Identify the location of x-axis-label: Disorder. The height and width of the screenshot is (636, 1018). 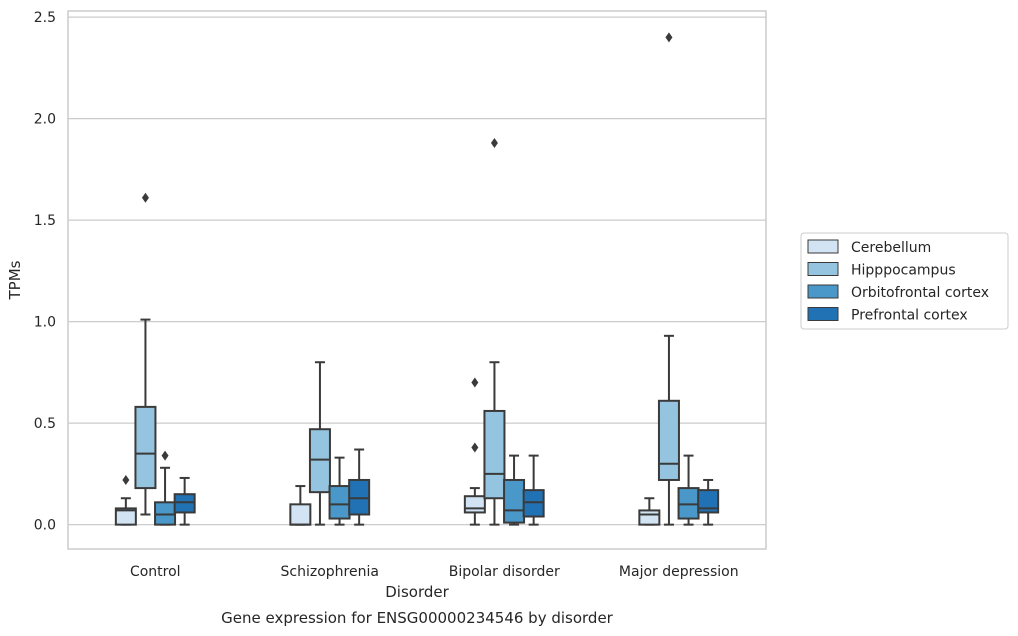
(417, 592).